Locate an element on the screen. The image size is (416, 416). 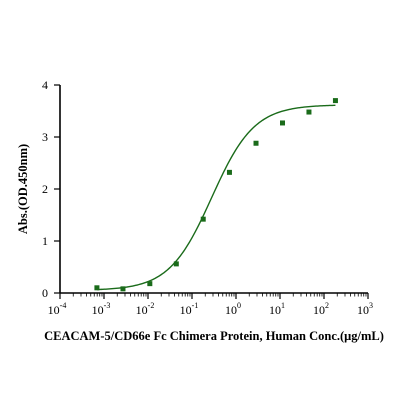
y-ticks: 0 1 2 3 4 is located at coordinates (51, 189).